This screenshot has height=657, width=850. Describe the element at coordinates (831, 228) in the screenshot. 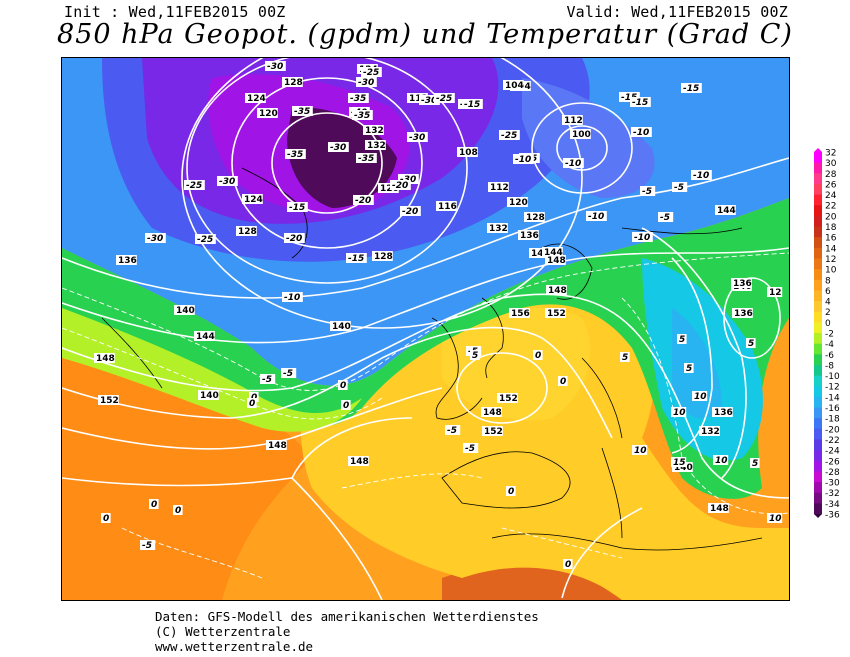

I see `legend-value: 18` at that location.